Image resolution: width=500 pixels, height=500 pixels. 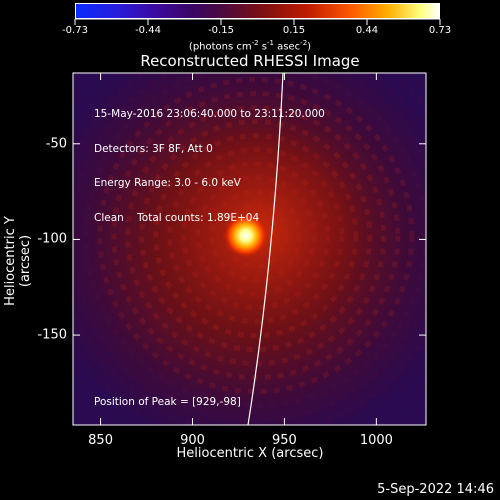 I want to click on peak-position: Position of Peak = [929,-98], so click(x=167, y=402).